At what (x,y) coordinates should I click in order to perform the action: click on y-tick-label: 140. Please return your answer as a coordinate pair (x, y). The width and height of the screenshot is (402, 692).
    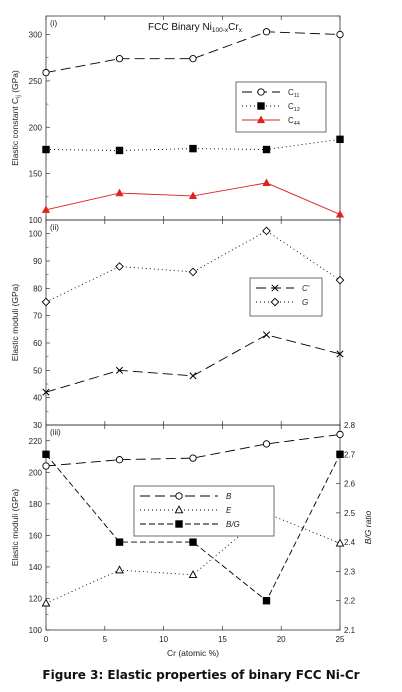
    Looking at the image, I should click on (36, 567).